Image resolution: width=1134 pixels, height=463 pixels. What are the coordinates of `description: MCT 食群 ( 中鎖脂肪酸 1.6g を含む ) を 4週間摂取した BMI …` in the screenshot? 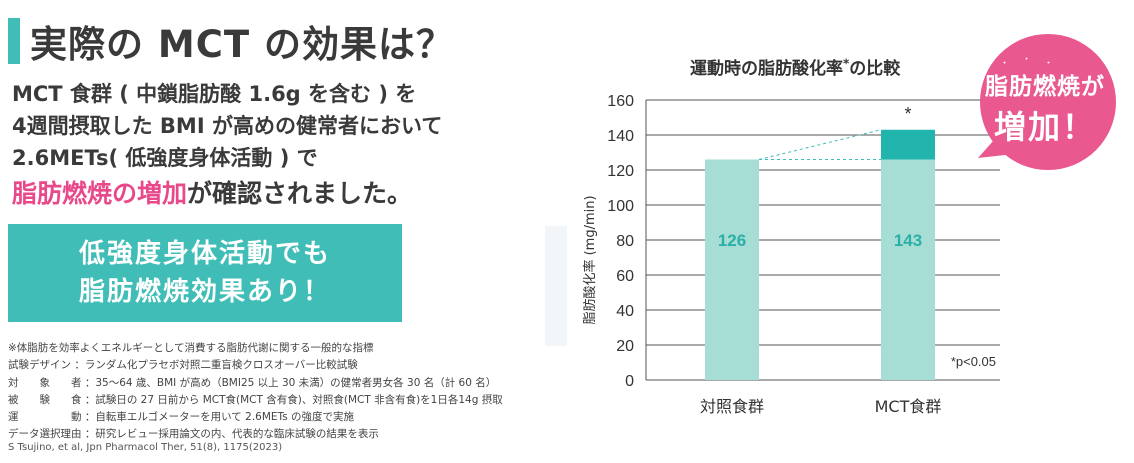 It's located at (262, 146).